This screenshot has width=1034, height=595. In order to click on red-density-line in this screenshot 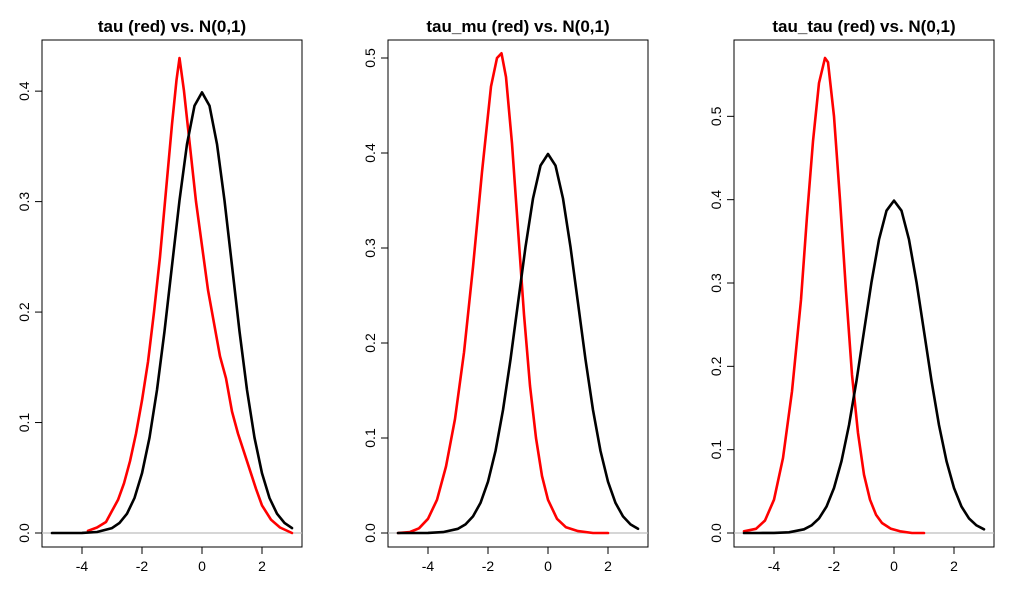, I will do `click(834, 295)`.